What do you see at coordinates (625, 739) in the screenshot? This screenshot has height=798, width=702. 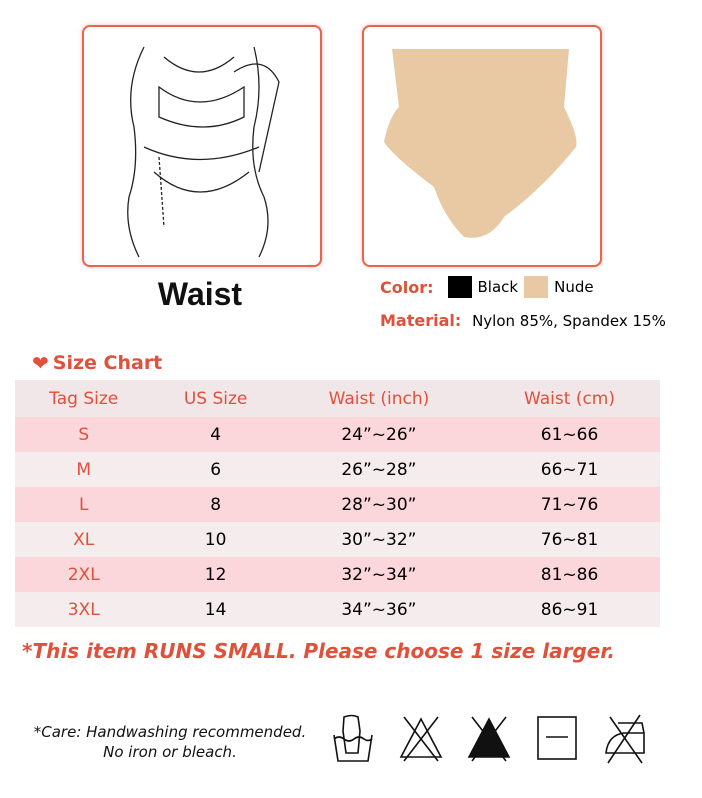 I see `no-iron-icon` at bounding box center [625, 739].